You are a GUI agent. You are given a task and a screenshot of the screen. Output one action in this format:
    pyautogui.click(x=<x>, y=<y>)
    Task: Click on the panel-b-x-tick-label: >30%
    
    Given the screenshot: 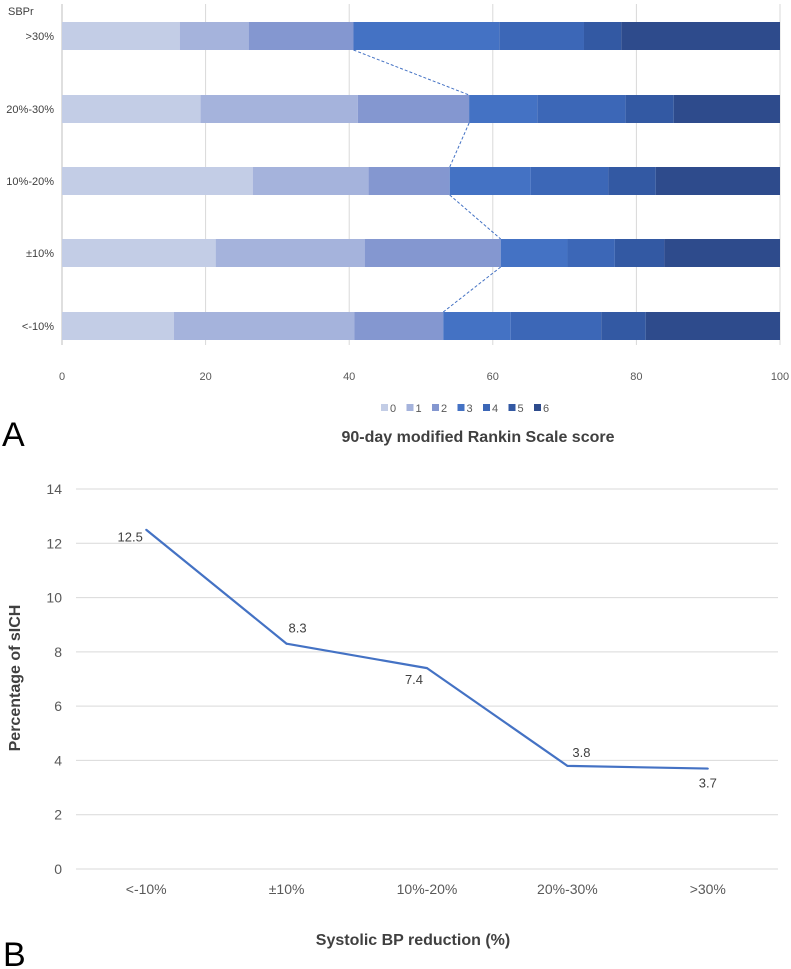 What is the action you would take?
    pyautogui.click(x=708, y=889)
    